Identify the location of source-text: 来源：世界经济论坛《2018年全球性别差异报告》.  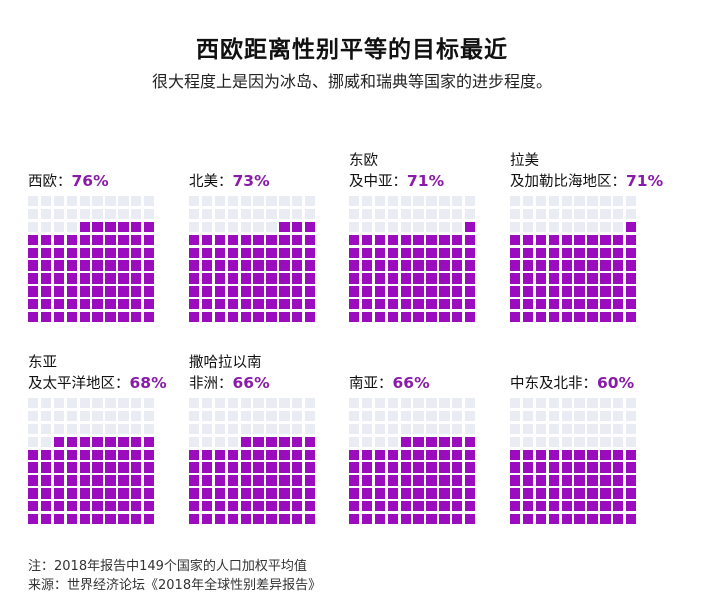
(175, 585).